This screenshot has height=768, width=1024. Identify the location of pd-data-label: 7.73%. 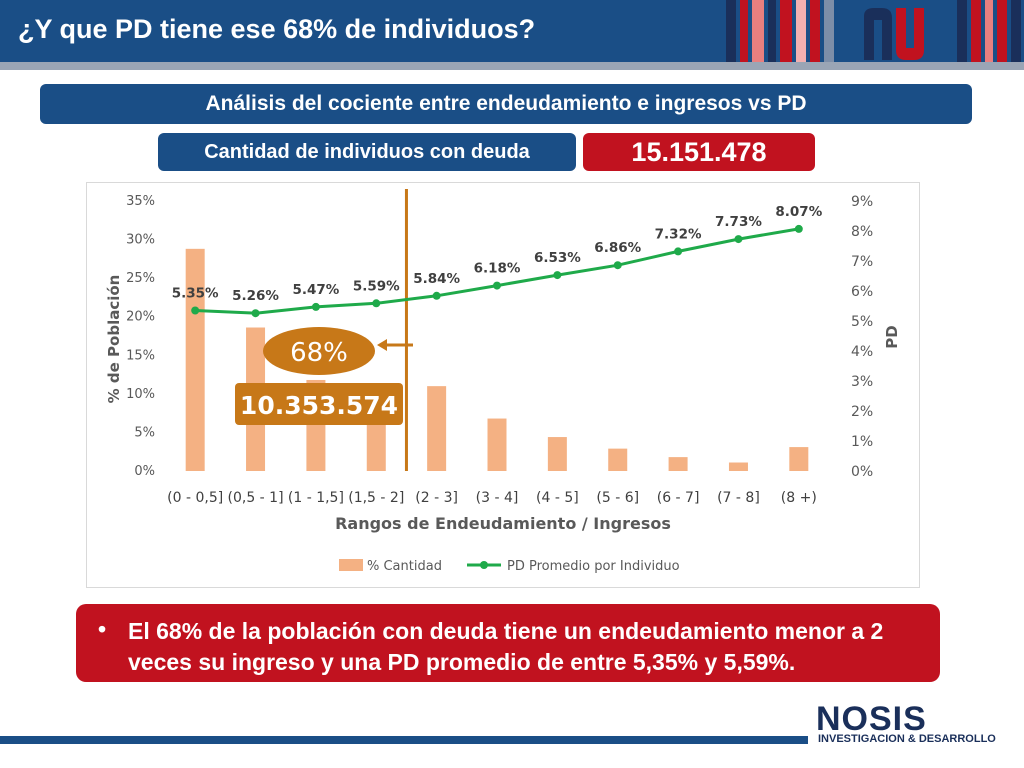
(738, 222).